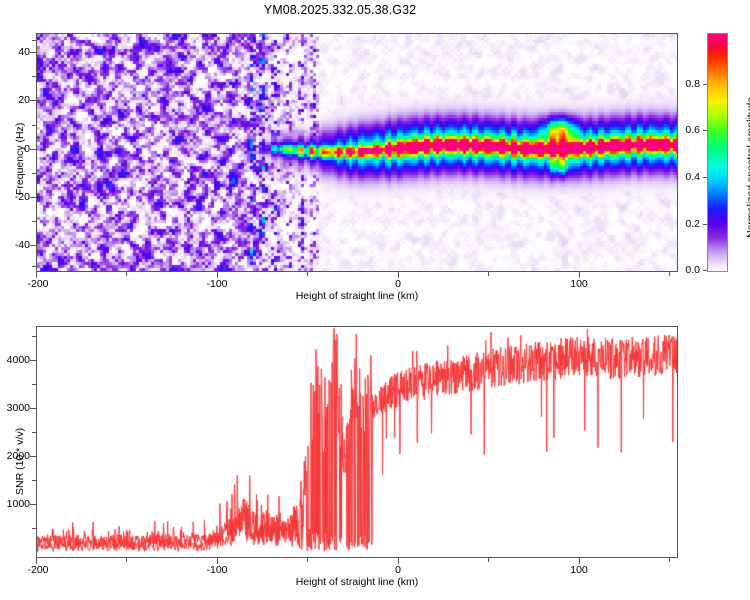  Describe the element at coordinates (692, 177) in the screenshot. I see `colorbar-label-0.4: 0.4` at that location.